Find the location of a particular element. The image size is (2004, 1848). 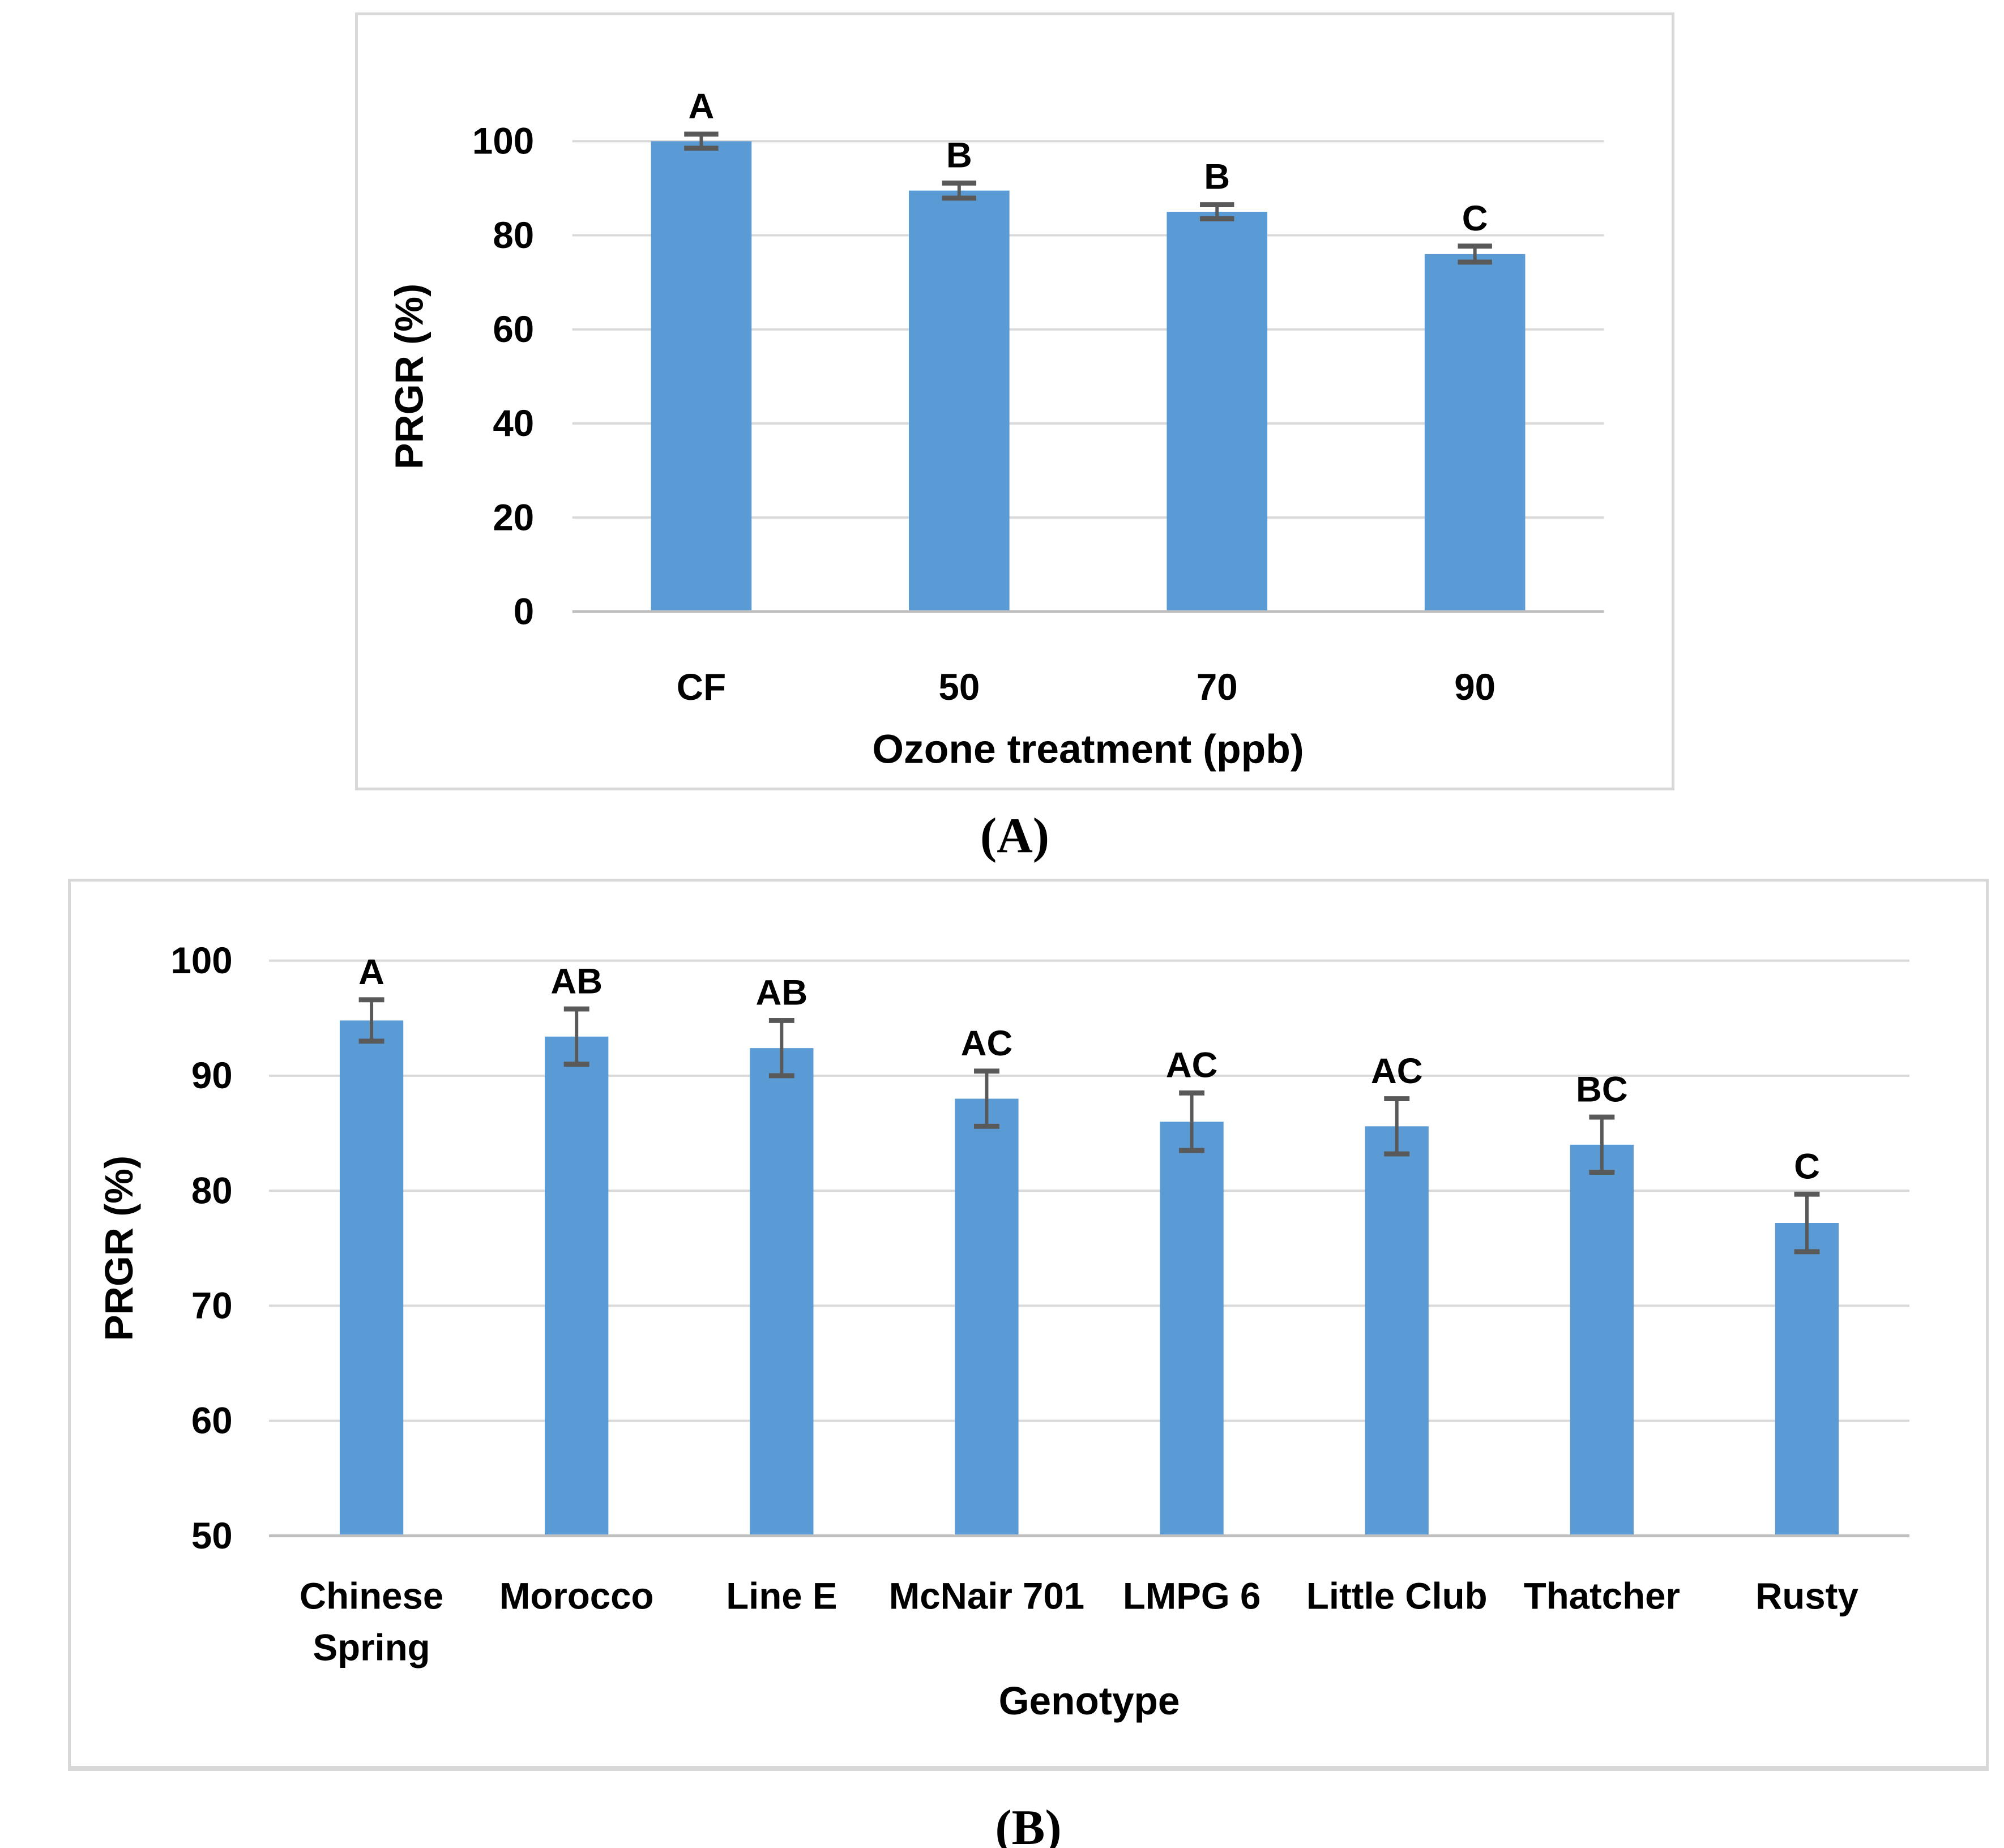

x-axis-category-label: Little Club is located at coordinates (1397, 1595).